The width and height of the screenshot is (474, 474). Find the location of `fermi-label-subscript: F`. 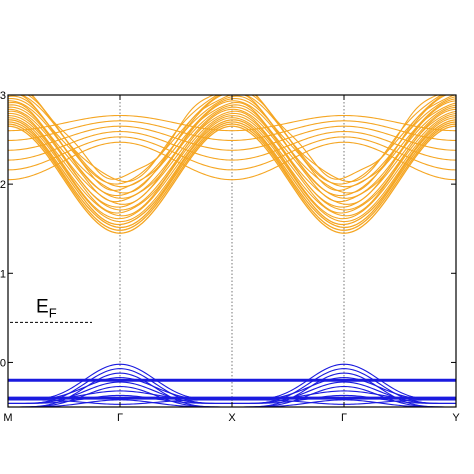

fermi-label-subscript: F is located at coordinates (53, 312).